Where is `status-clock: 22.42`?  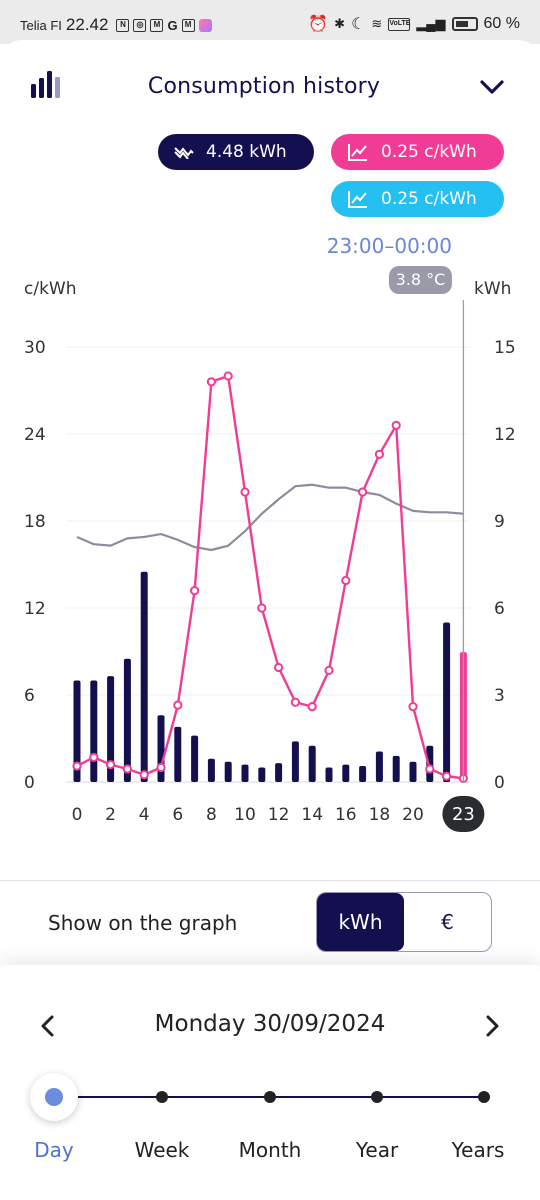
status-clock: 22.42 is located at coordinates (87, 24).